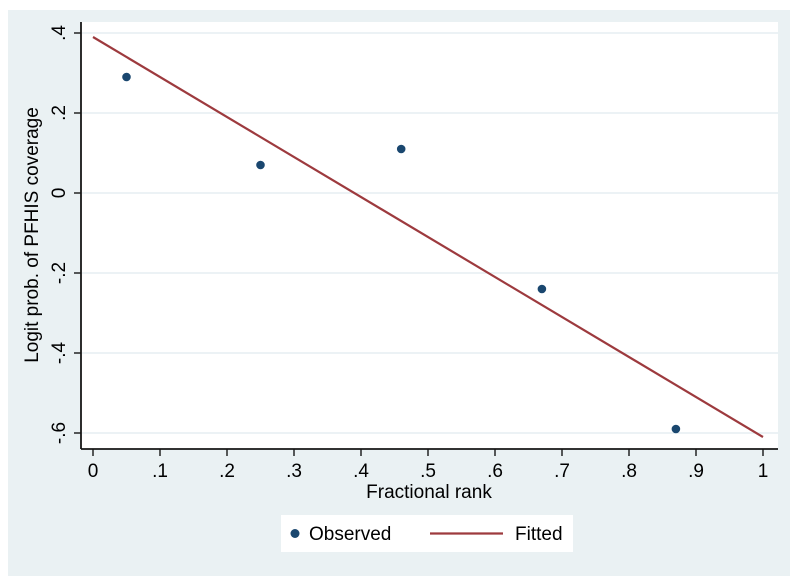 Image resolution: width=798 pixels, height=586 pixels. What do you see at coordinates (59, 433) in the screenshot?
I see `y-tick-label: -.6` at bounding box center [59, 433].